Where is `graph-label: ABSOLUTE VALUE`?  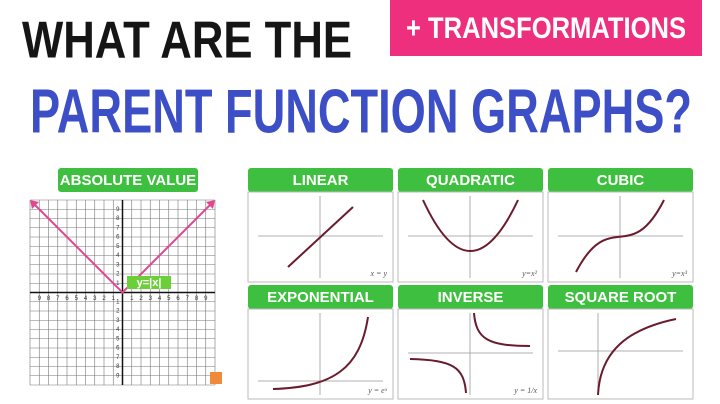
graph-label: ABSOLUTE VALUE is located at coordinates (128, 180).